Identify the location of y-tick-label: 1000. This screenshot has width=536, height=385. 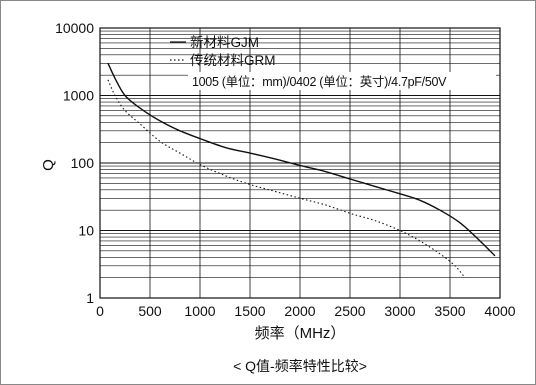
(78, 96).